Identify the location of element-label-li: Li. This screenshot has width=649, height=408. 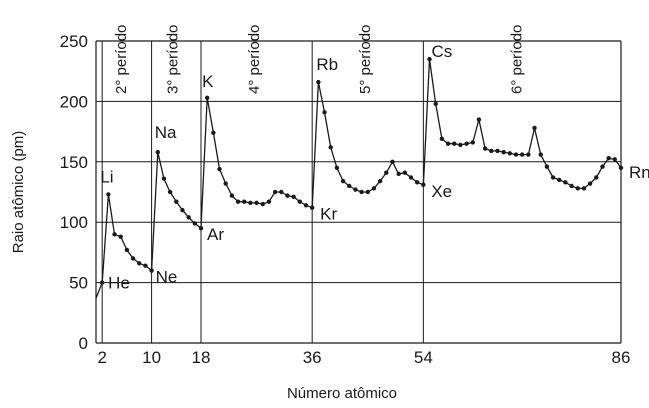
(106, 176).